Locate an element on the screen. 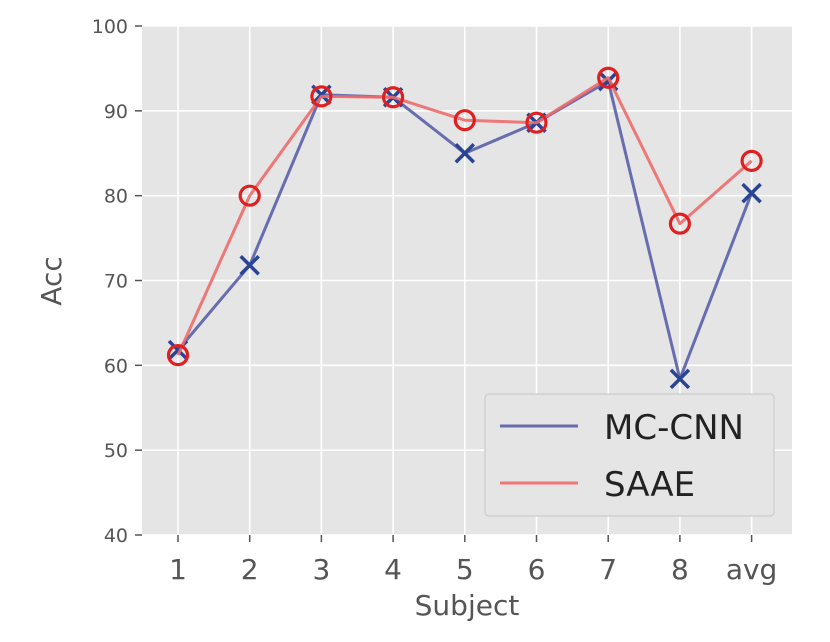 Image resolution: width=830 pixels, height=642 pixels. x-axis: 1 2 3 4 5 6 7 8 avg is located at coordinates (473, 560).